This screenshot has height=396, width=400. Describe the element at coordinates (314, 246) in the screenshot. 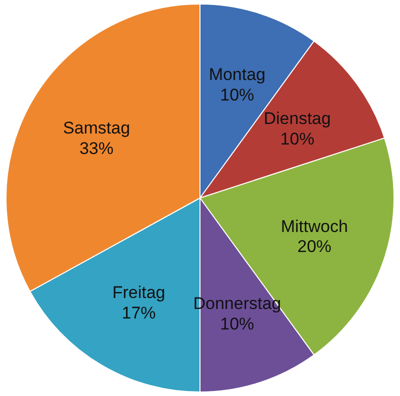

I see `data-label: 20%` at that location.